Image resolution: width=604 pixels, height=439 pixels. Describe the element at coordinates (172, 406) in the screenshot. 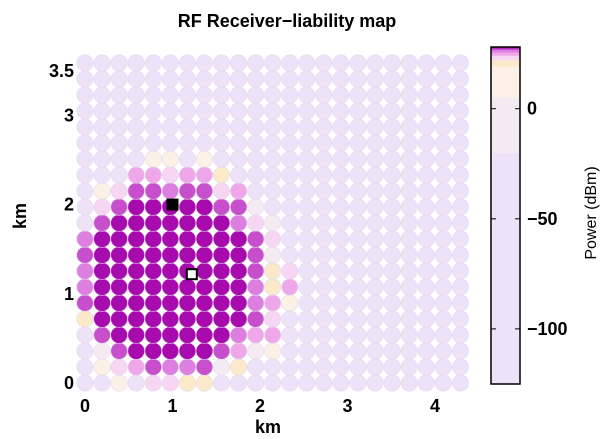

I see `x-tick-label: 1` at that location.